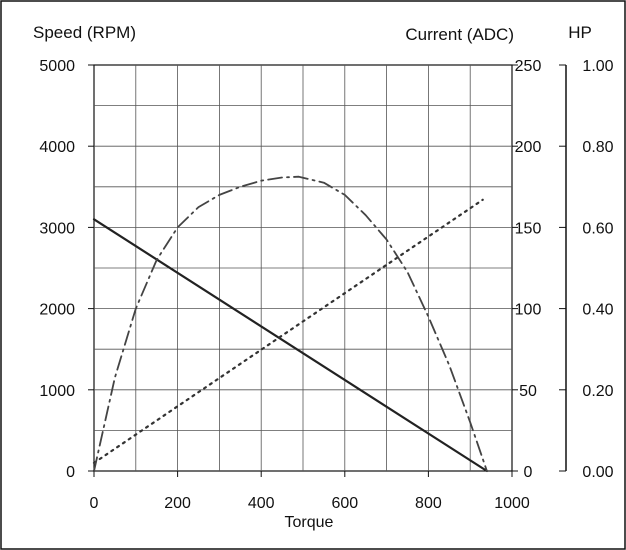 The height and width of the screenshot is (550, 626). What do you see at coordinates (528, 472) in the screenshot?
I see `right1-tick-label: 0` at bounding box center [528, 472].